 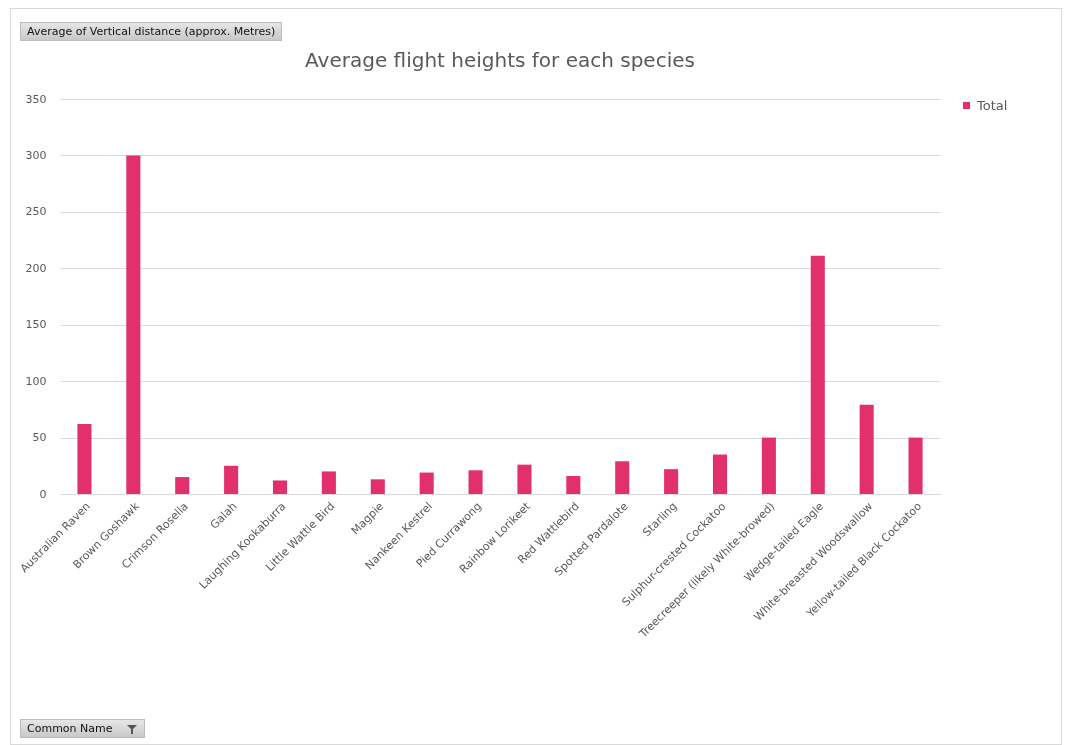 I want to click on y-tick-label: 150, so click(x=36, y=325).